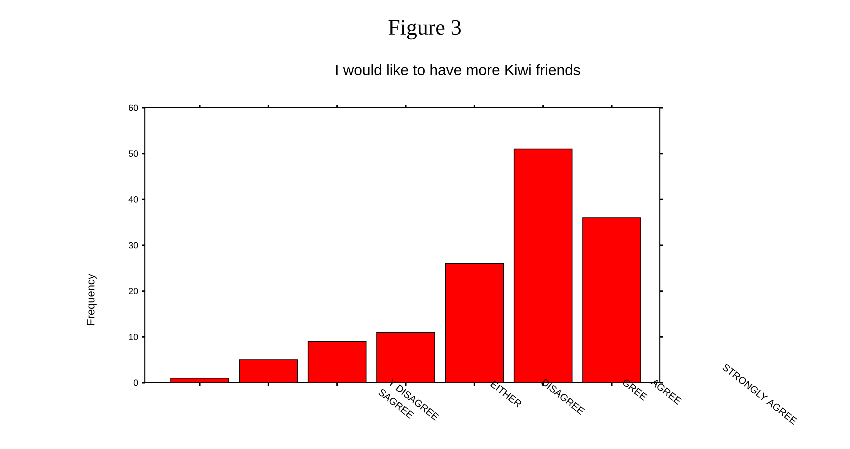 The image size is (850, 449). I want to click on y-tick-label: 50, so click(133, 154).